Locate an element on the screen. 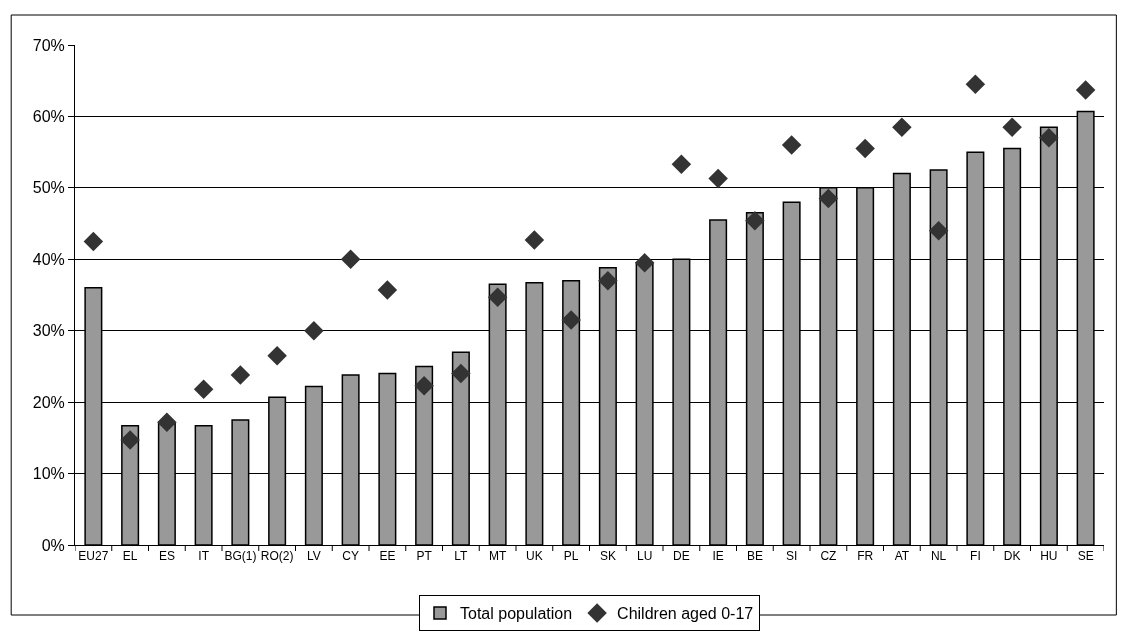  x-tick-label: LU is located at coordinates (644, 556).